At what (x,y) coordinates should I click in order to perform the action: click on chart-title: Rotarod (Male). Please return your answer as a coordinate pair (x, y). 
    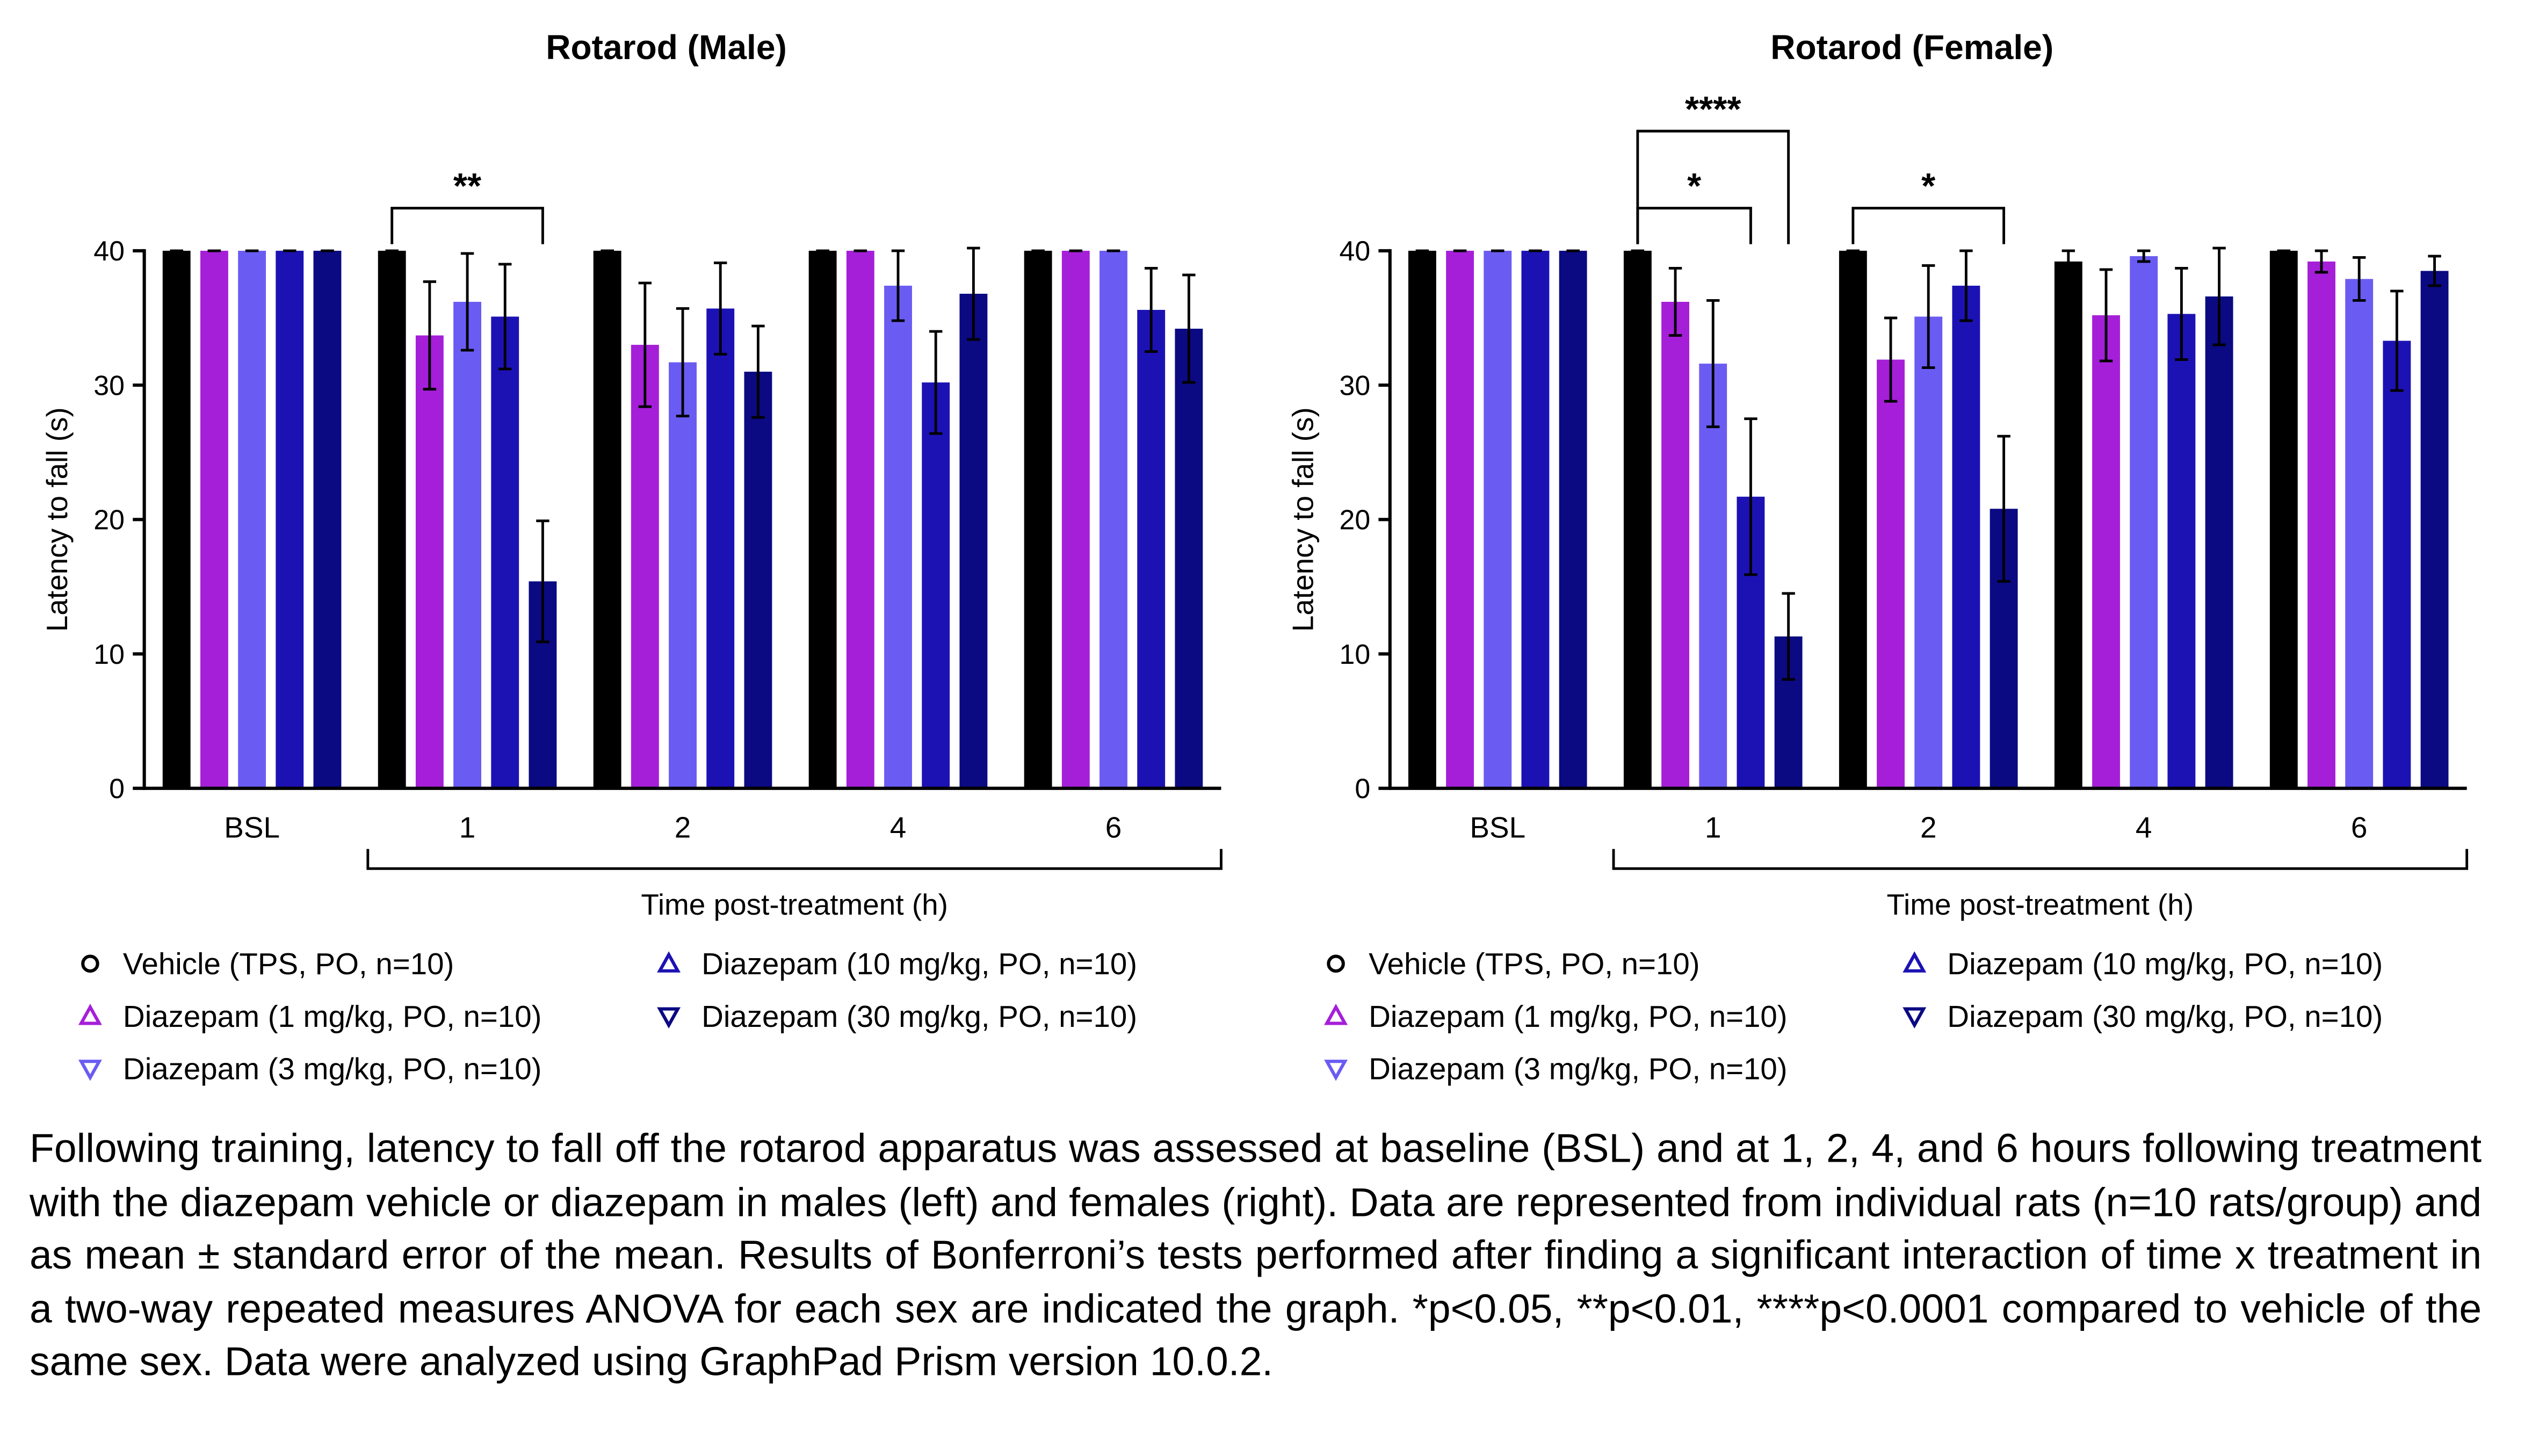
    Looking at the image, I should click on (666, 47).